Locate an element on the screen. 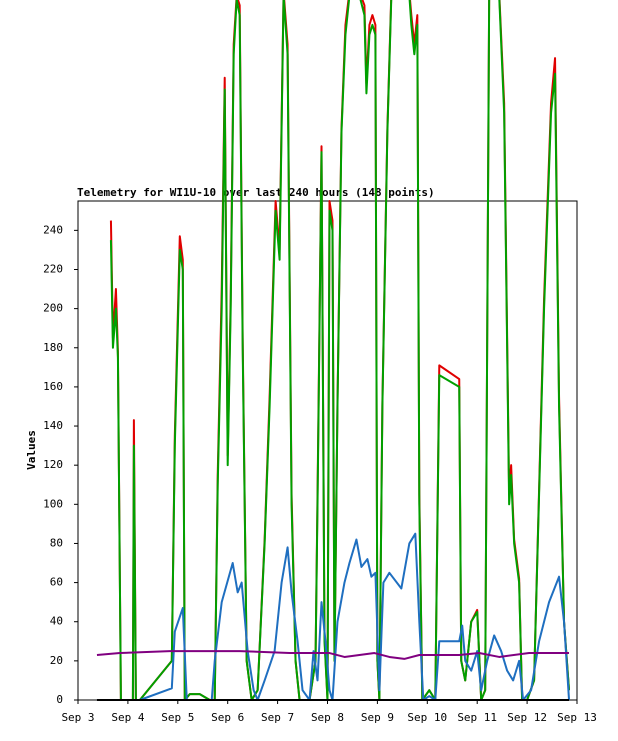 The width and height of the screenshot is (618, 741). y-tick-label: 40 is located at coordinates (56, 621).